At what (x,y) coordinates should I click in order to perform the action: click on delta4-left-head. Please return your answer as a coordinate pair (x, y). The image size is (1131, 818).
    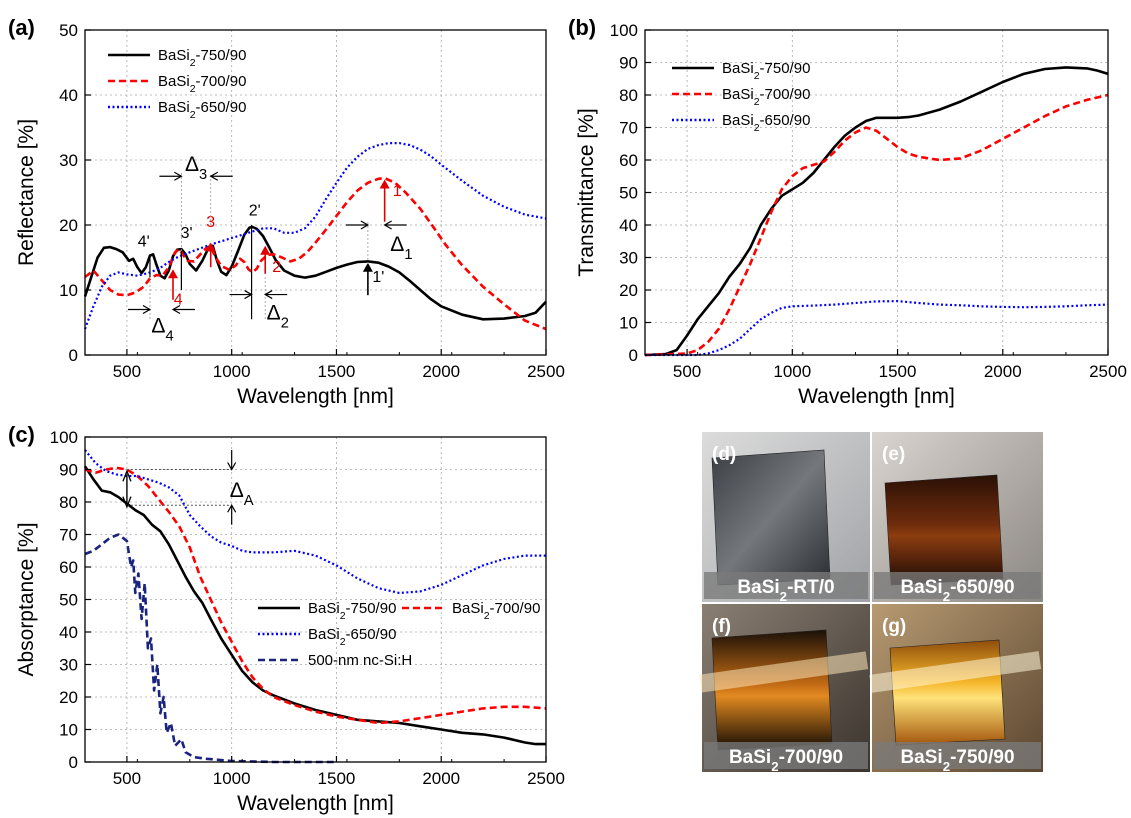
    Looking at the image, I should click on (147, 309).